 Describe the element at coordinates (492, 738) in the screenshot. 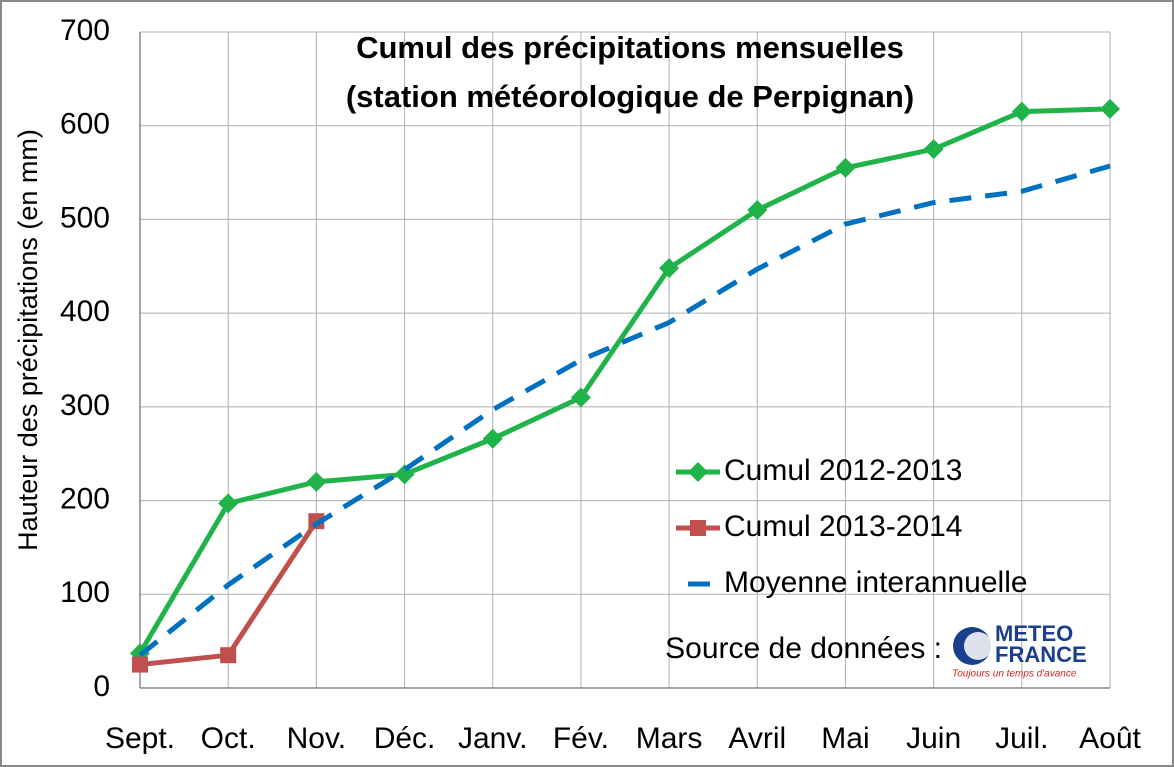

I see `x-tick-label: Janv.` at that location.